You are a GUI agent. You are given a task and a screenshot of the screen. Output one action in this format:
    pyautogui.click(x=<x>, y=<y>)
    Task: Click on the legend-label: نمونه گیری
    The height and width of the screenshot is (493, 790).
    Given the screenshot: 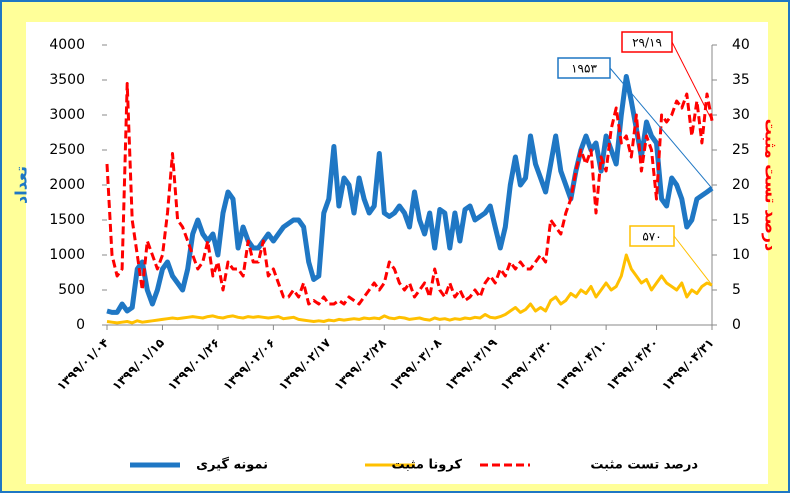 What is the action you would take?
    pyautogui.click(x=232, y=465)
    